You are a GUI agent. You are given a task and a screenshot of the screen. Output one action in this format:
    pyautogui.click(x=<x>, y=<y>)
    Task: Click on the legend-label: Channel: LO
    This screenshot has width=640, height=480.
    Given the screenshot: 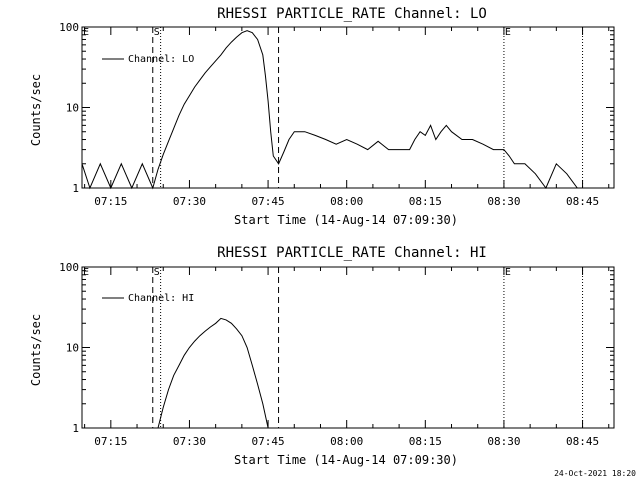 What is the action you would take?
    pyautogui.click(x=161, y=59)
    